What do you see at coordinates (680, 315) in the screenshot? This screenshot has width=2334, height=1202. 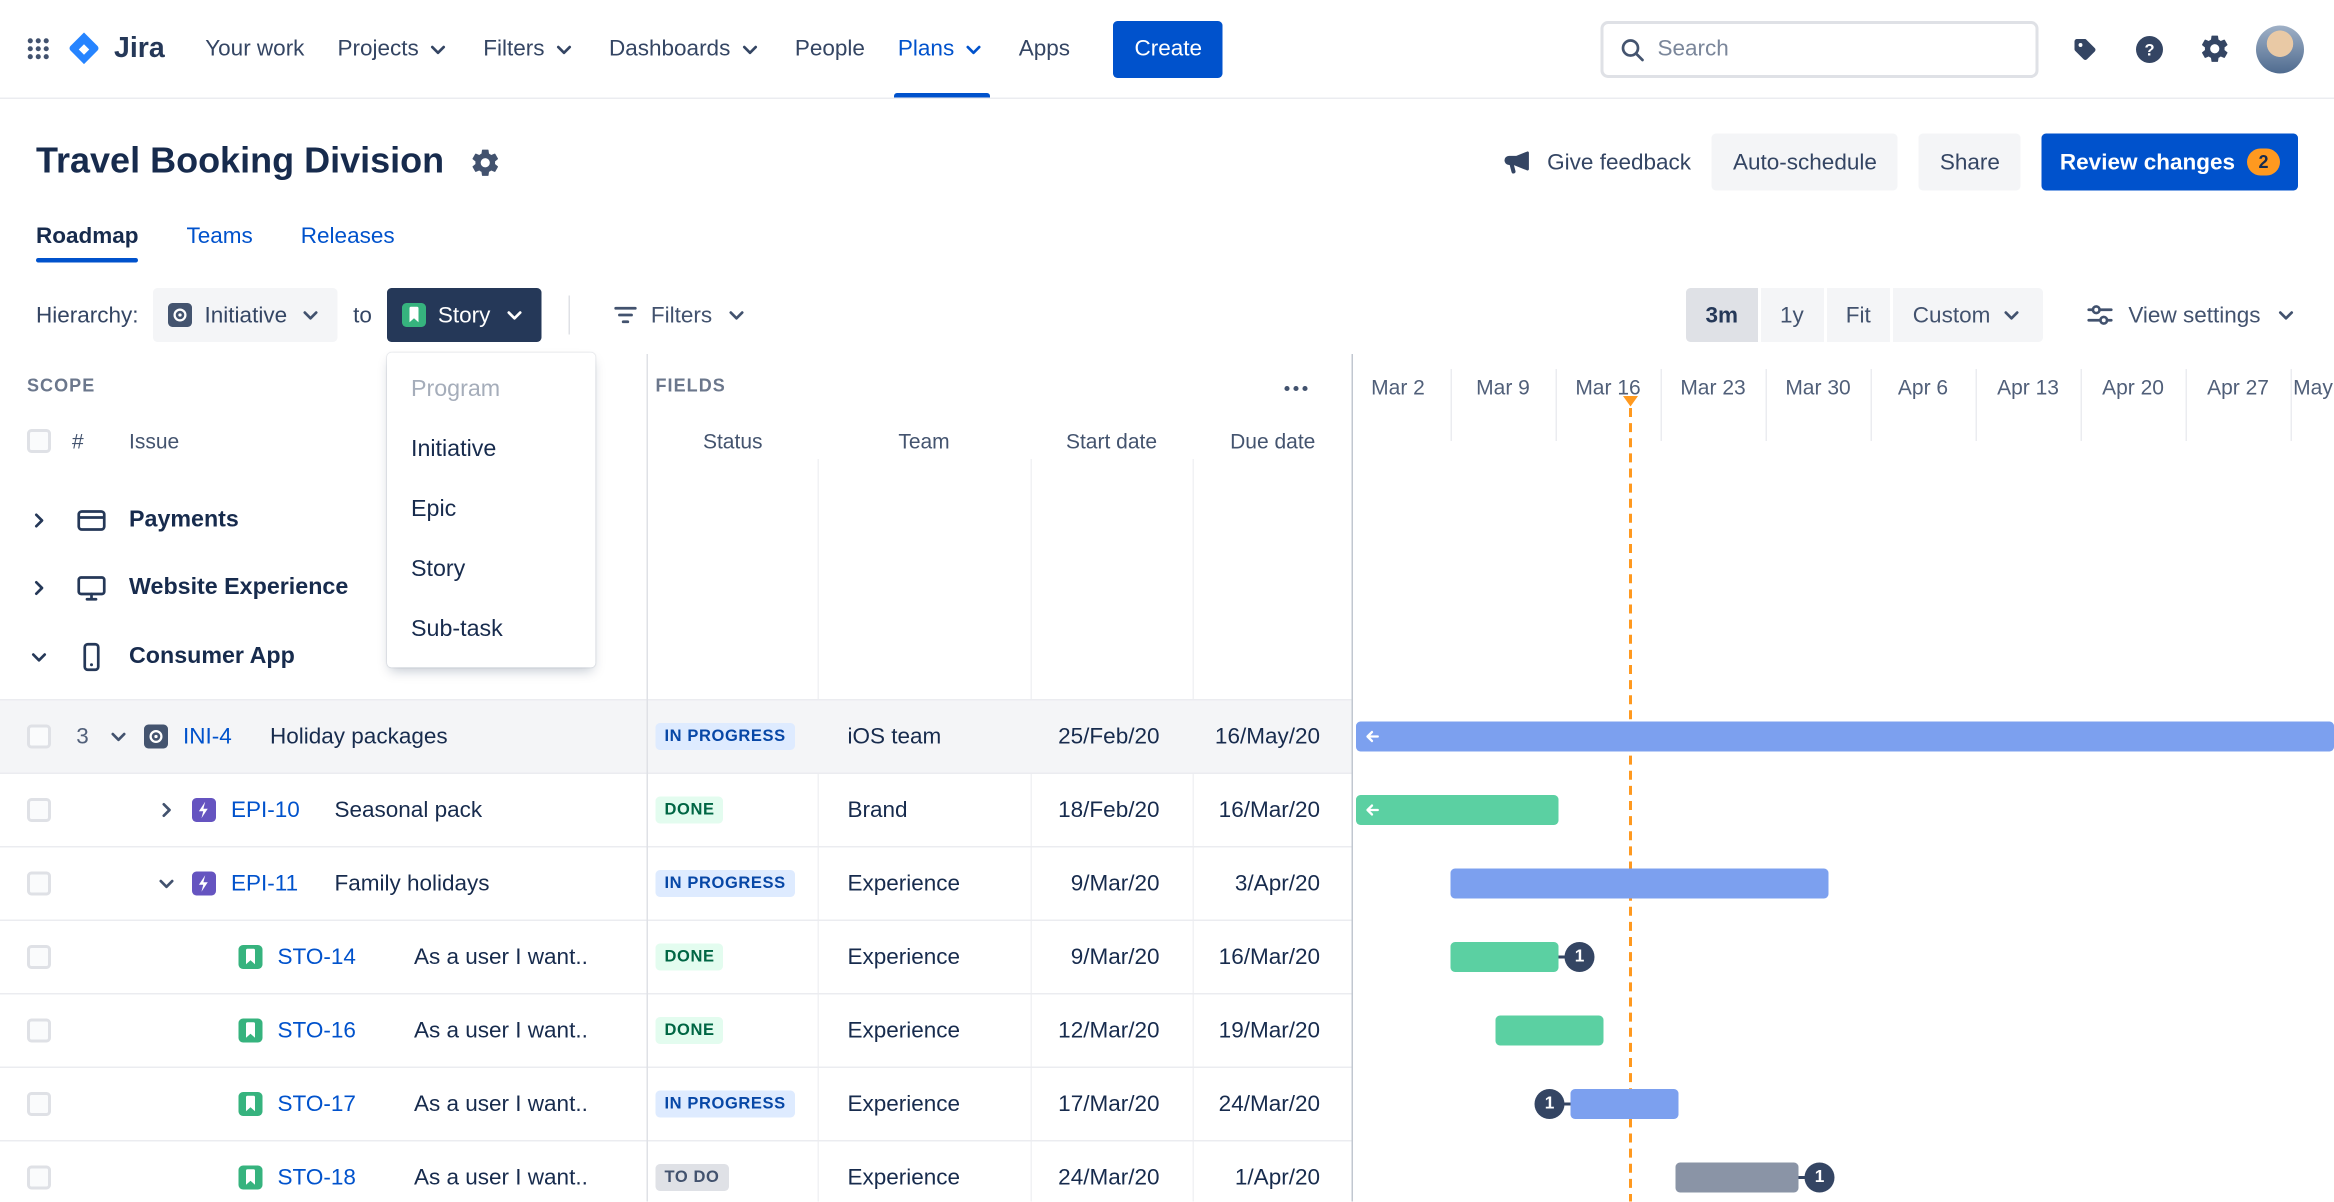 I see `filters-dropdown: Filters` at bounding box center [680, 315].